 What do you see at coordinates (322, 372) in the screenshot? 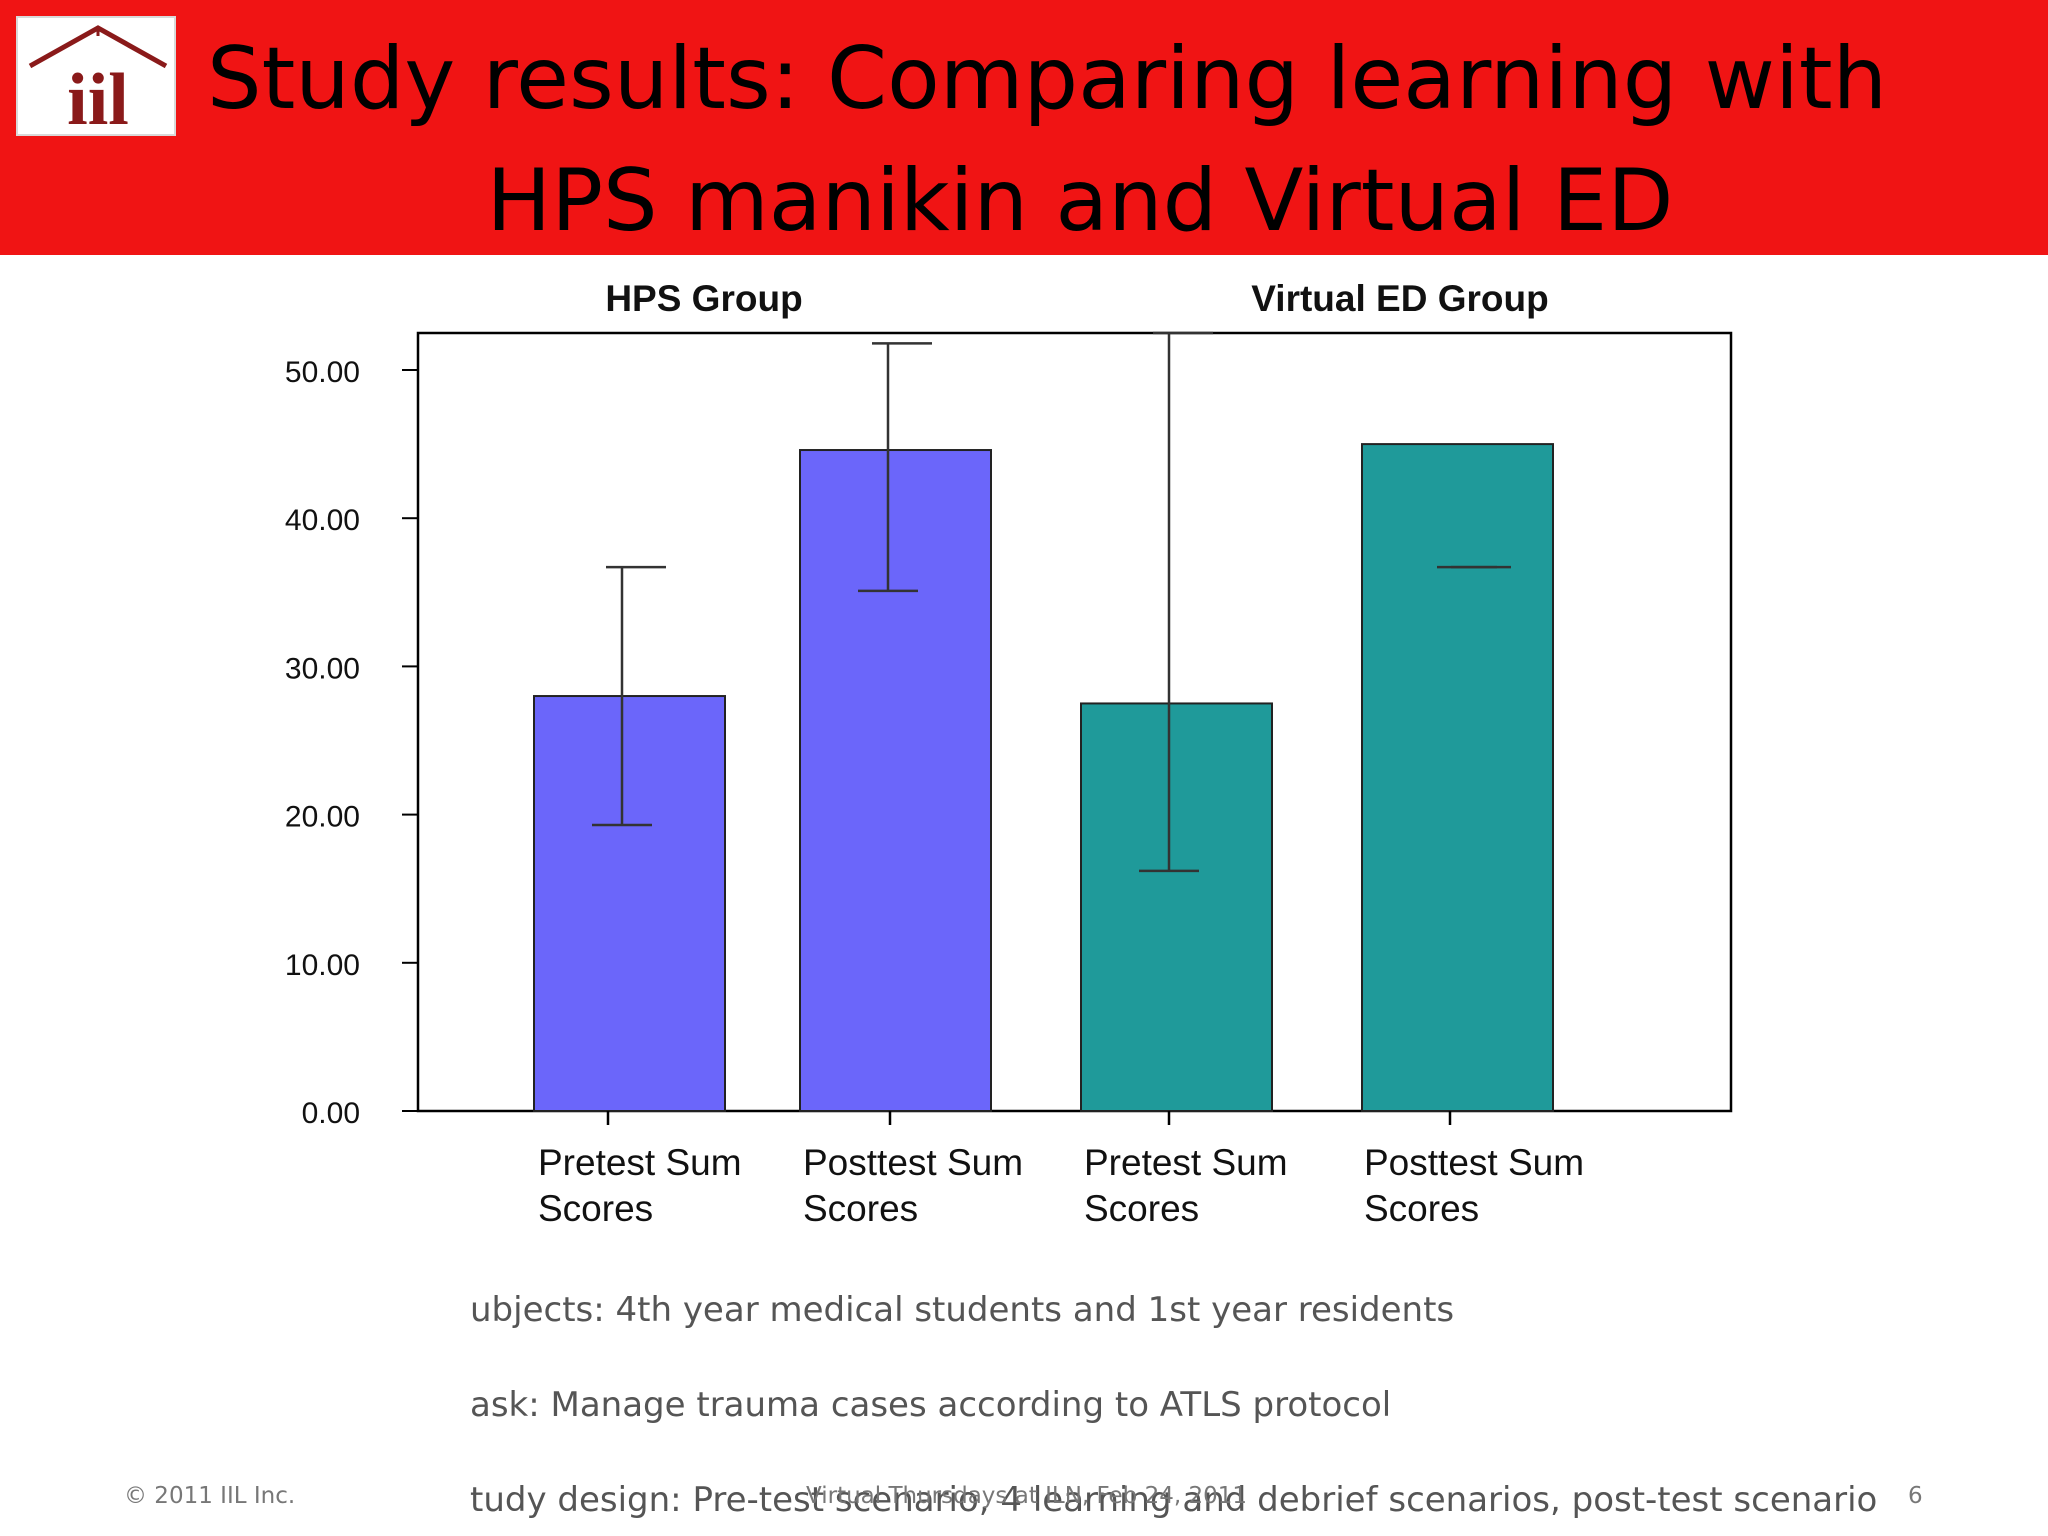
I see `y-tick-label: 50.00` at bounding box center [322, 372].